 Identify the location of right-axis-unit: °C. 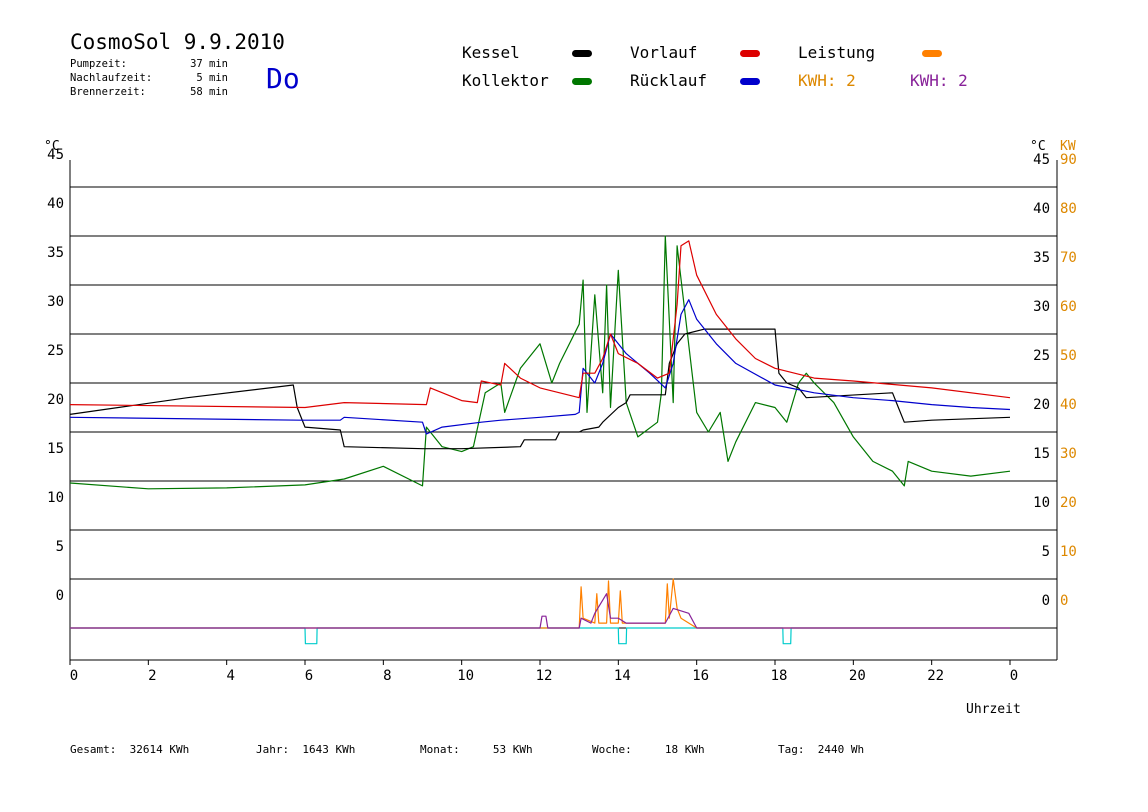
(1038, 146).